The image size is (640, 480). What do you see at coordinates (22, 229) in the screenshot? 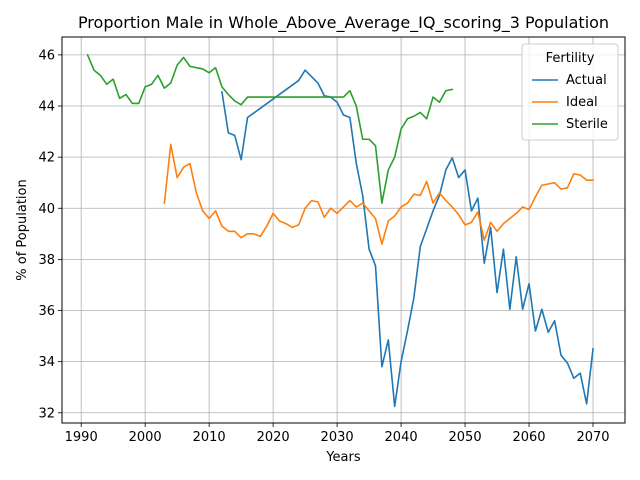
I see `y-axis-title: % of Population` at bounding box center [22, 229].